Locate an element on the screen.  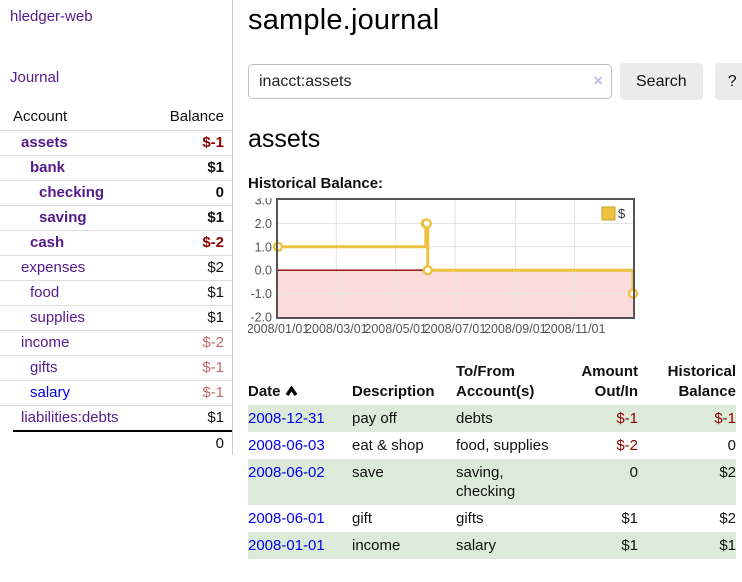
register-header-description: Description is located at coordinates (393, 391).